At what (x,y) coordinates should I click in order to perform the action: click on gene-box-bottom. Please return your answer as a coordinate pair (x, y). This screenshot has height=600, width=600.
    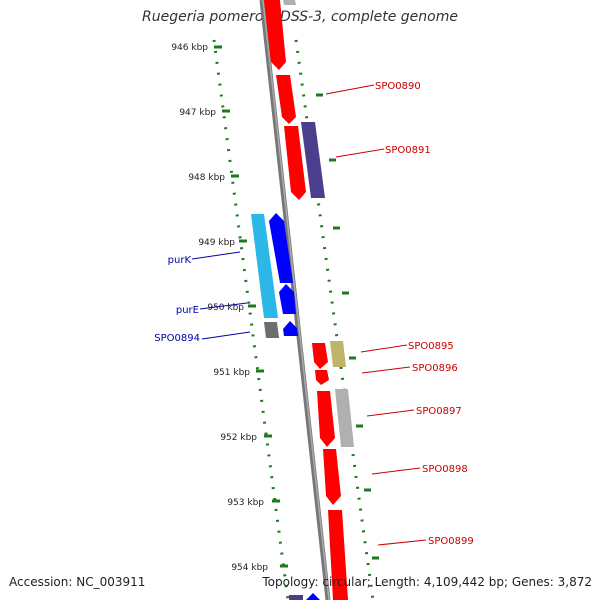
    Looking at the image, I should click on (296, 597).